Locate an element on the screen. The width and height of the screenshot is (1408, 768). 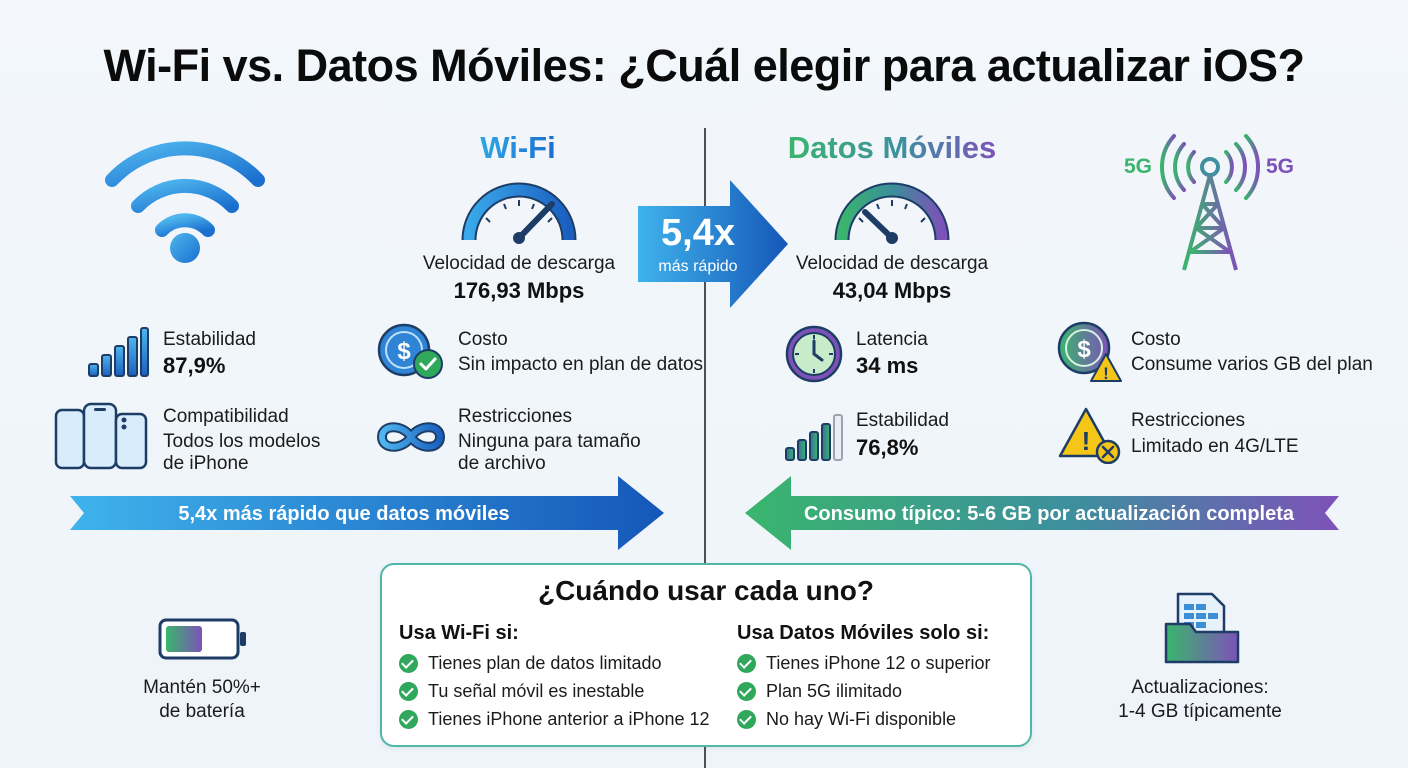
warning-x-icon: ! is located at coordinates (1089, 435).